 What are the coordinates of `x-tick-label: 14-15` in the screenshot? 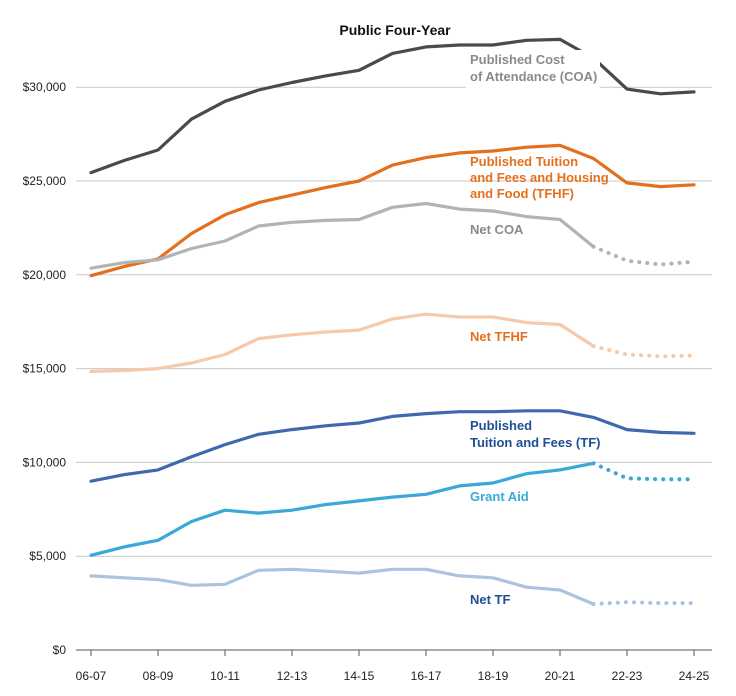 It's located at (359, 676).